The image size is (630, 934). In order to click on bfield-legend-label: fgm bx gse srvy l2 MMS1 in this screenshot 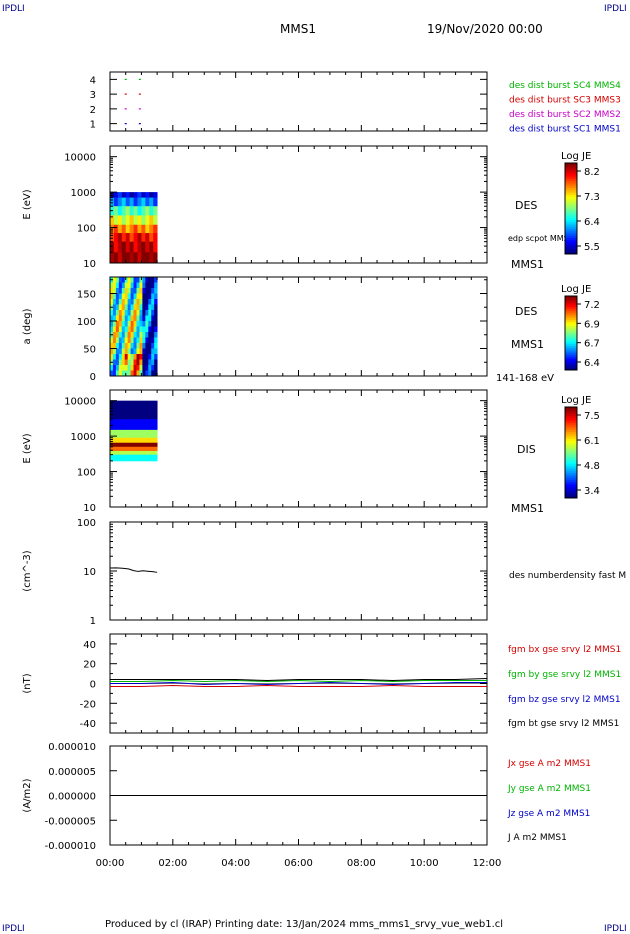, I will do `click(564, 650)`.